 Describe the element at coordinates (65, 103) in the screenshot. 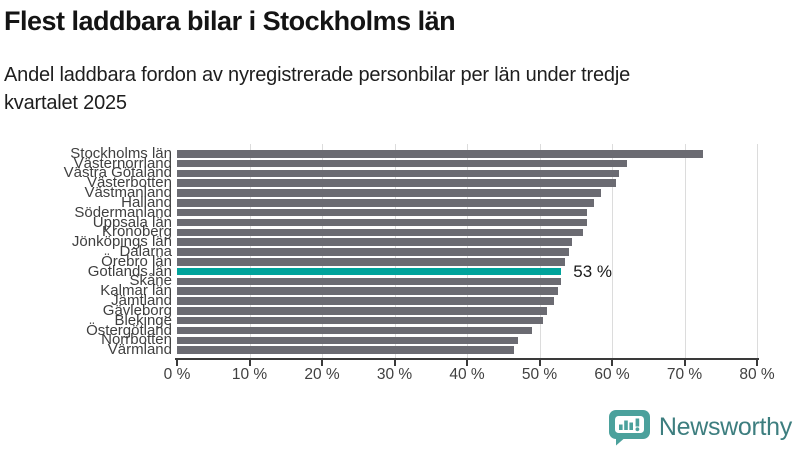

I see `chart-subtitle-line-2: kvartalet 2025` at that location.